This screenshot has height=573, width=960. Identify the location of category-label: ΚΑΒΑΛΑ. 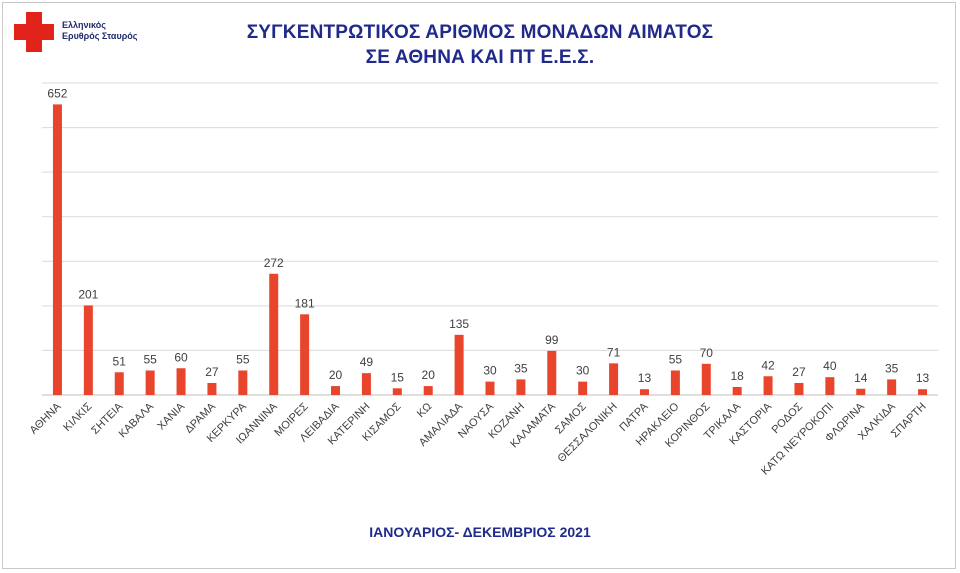
(137, 420).